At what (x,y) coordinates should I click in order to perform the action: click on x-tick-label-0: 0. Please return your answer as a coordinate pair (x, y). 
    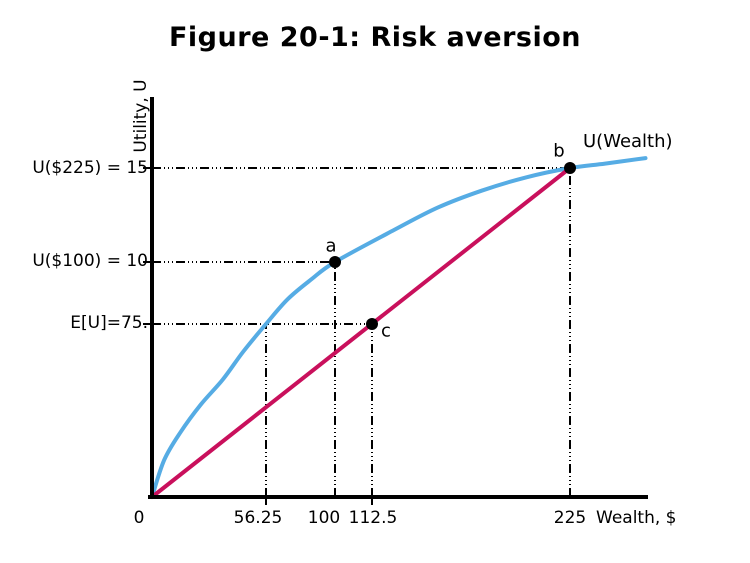
    Looking at the image, I should click on (139, 518).